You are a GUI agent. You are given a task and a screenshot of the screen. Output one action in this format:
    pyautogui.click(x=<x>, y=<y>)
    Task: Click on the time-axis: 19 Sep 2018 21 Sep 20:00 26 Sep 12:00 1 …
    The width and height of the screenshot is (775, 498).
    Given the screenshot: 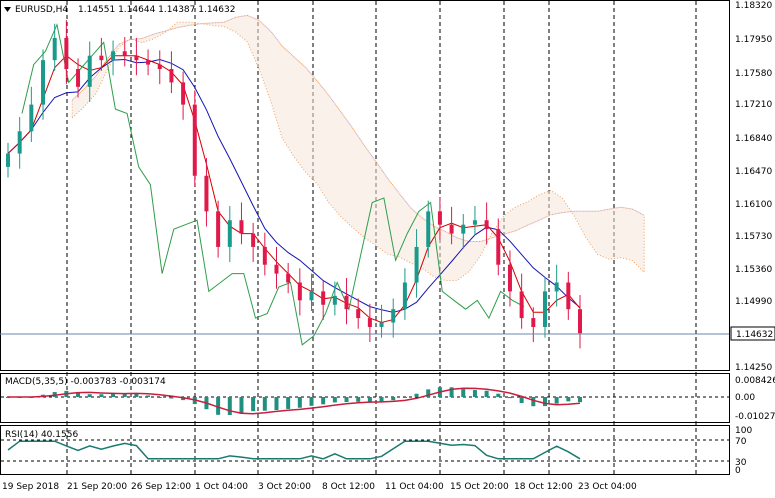 What is the action you would take?
    pyautogui.click(x=319, y=487)
    